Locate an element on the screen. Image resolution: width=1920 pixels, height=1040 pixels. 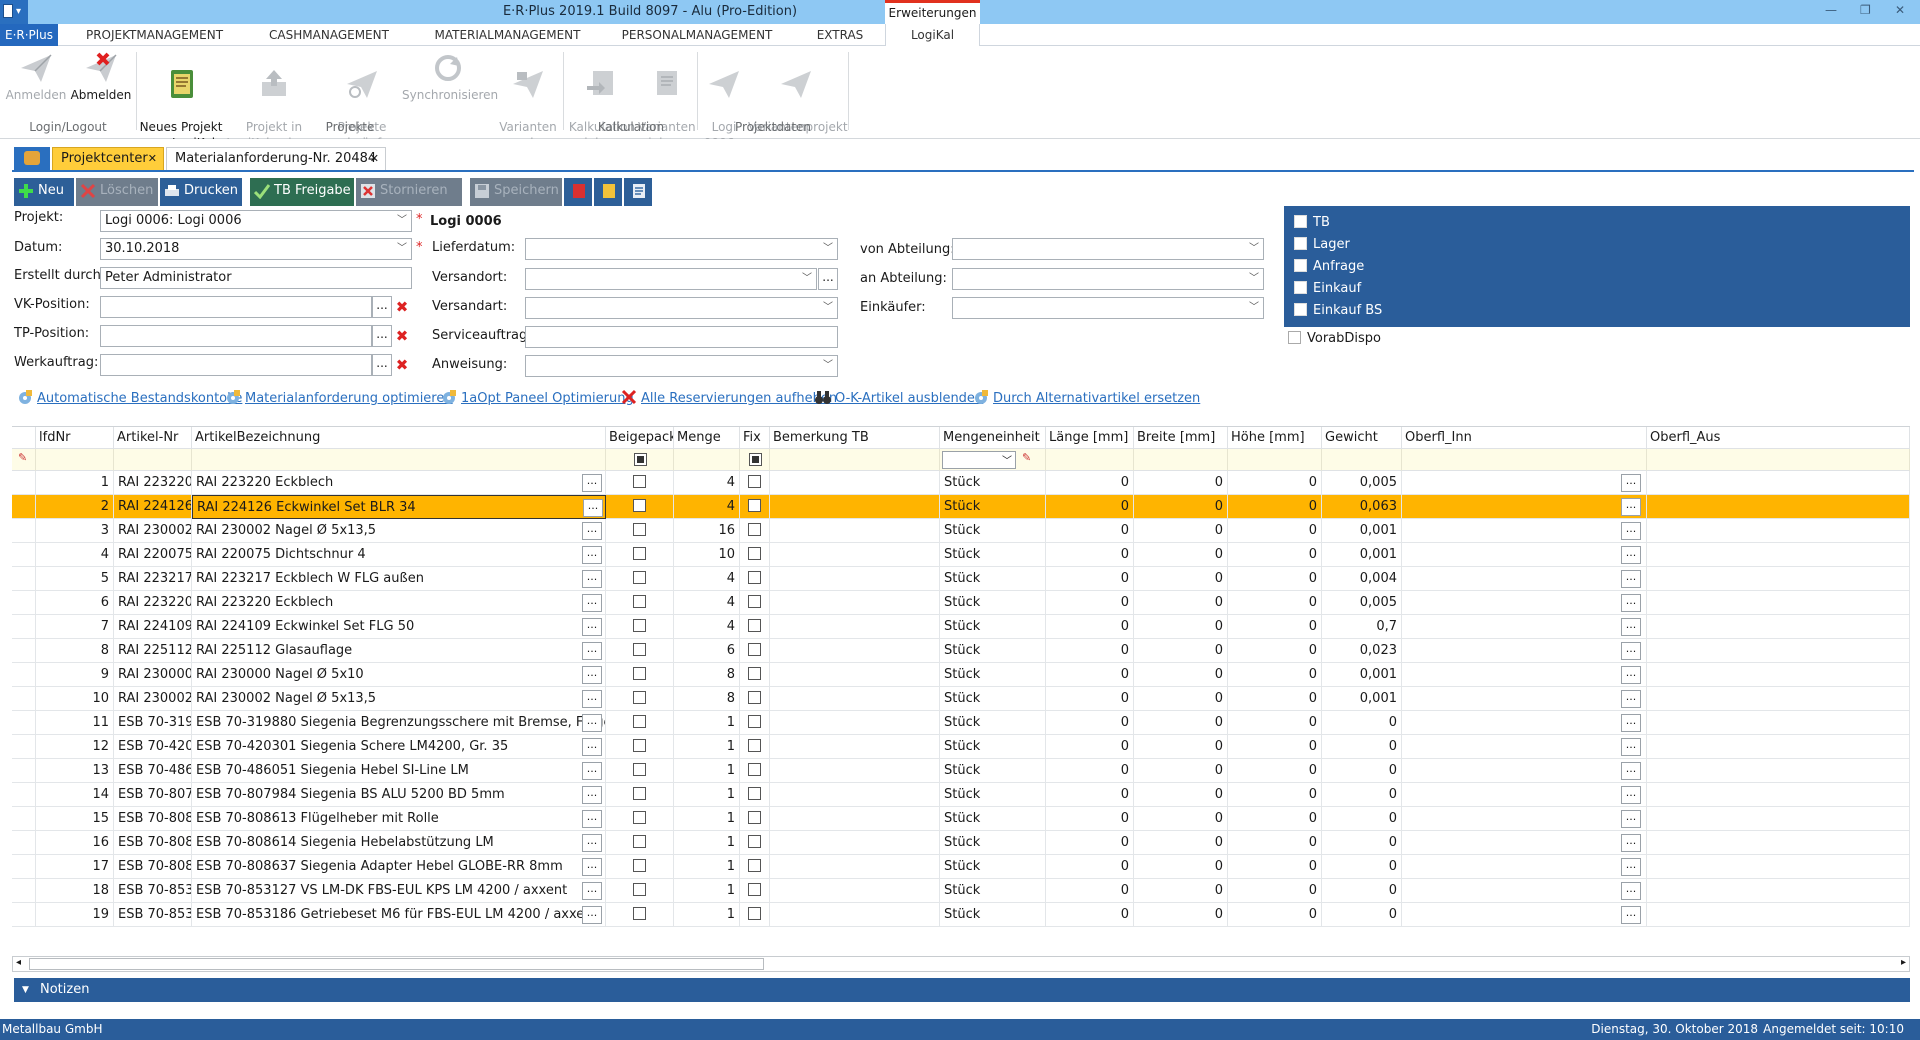
checkbox is located at coordinates (1300, 243).